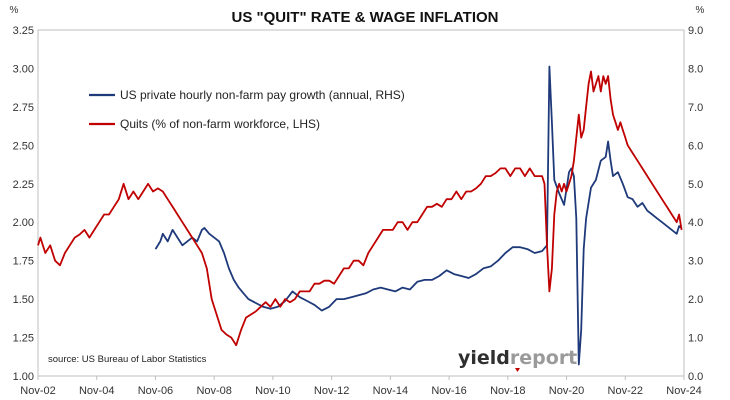 The width and height of the screenshot is (730, 400). Describe the element at coordinates (695, 300) in the screenshot. I see `right-tick-label: 2.0` at that location.